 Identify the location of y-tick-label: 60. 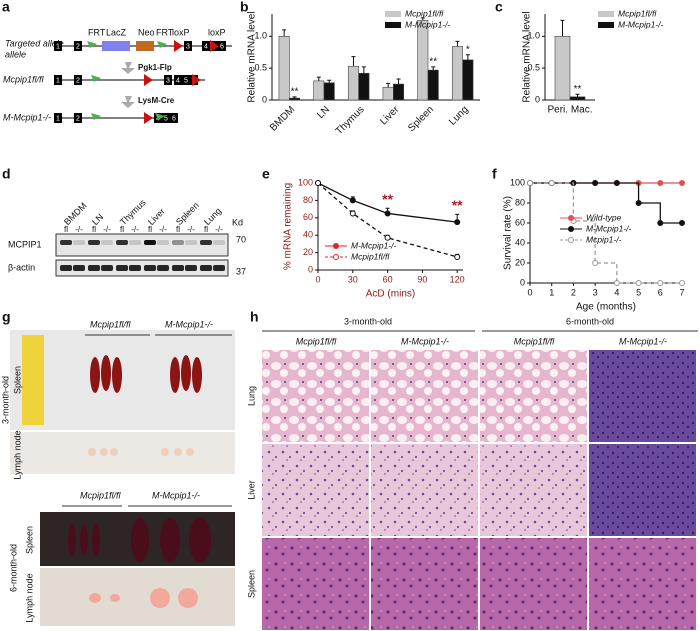
(520, 222).